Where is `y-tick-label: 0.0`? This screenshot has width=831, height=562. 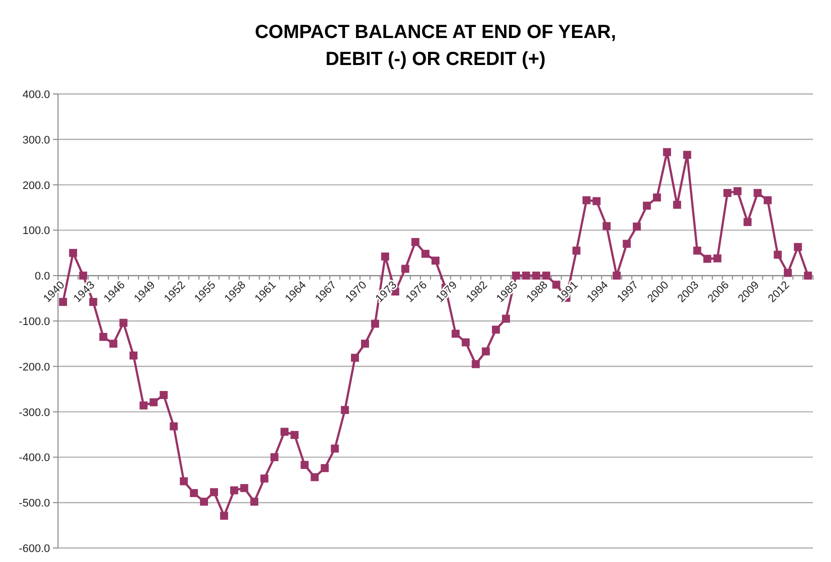
y-tick-label: 0.0 is located at coordinates (42, 276).